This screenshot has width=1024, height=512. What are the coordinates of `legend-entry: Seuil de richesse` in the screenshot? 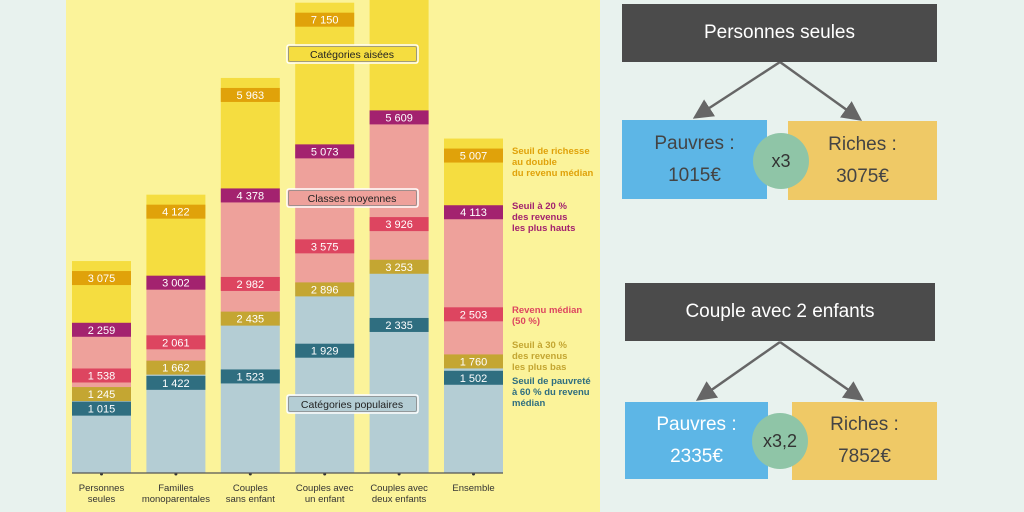 It's located at (551, 151).